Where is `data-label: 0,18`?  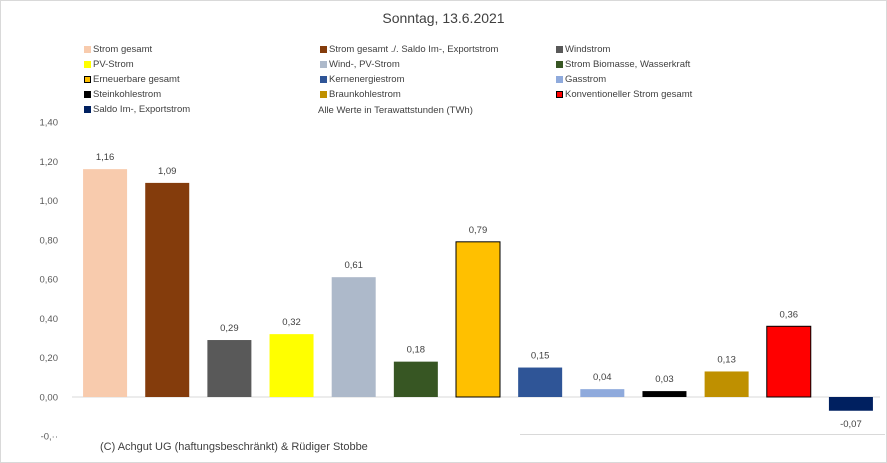 data-label: 0,18 is located at coordinates (416, 350).